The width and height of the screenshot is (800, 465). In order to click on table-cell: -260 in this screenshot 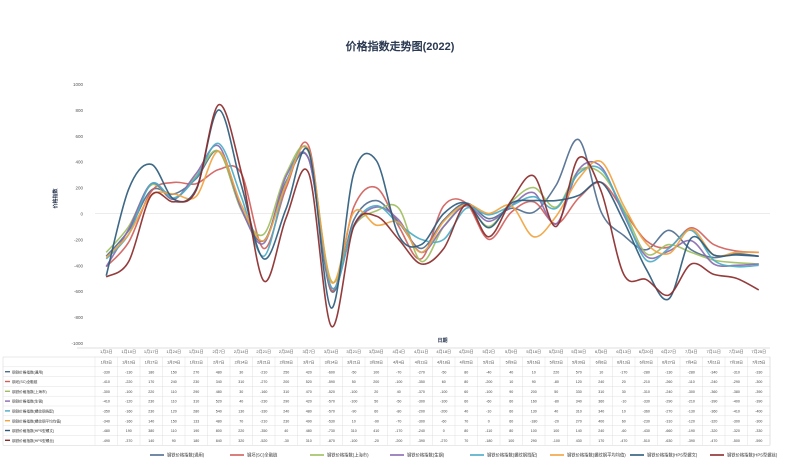, I will do `click(668, 382)`.